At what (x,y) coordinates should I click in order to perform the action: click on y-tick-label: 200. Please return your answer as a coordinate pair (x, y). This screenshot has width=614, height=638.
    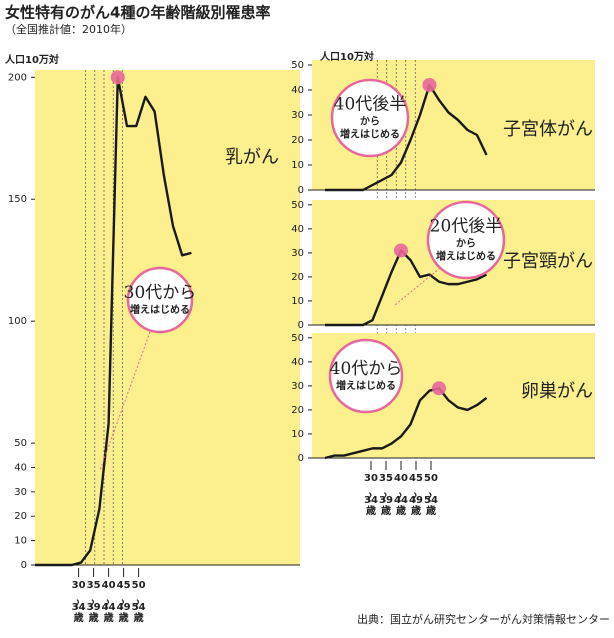
    Looking at the image, I should click on (17, 77).